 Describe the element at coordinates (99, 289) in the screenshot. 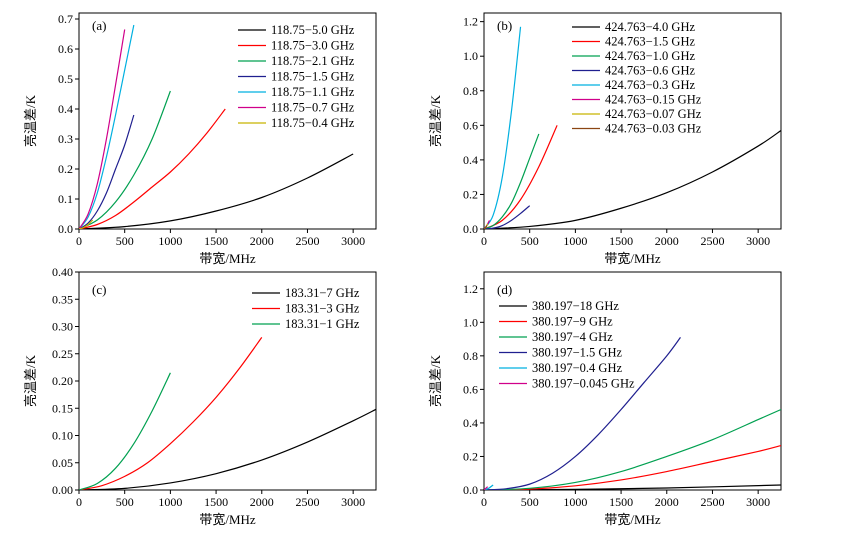

I see `panel-label: (c)` at that location.